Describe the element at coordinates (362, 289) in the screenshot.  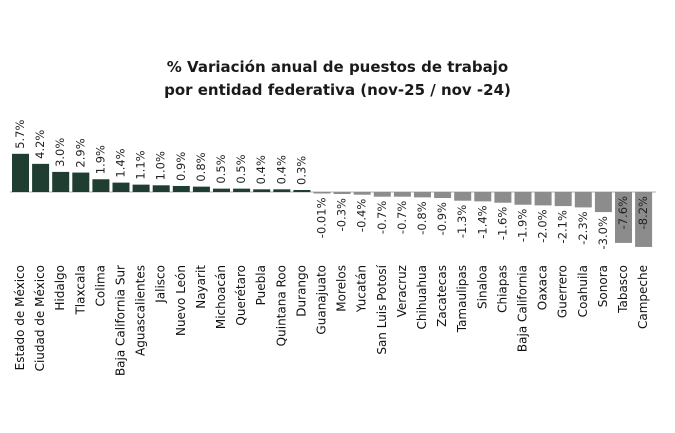
I see `category-label: Yucatán` at that location.